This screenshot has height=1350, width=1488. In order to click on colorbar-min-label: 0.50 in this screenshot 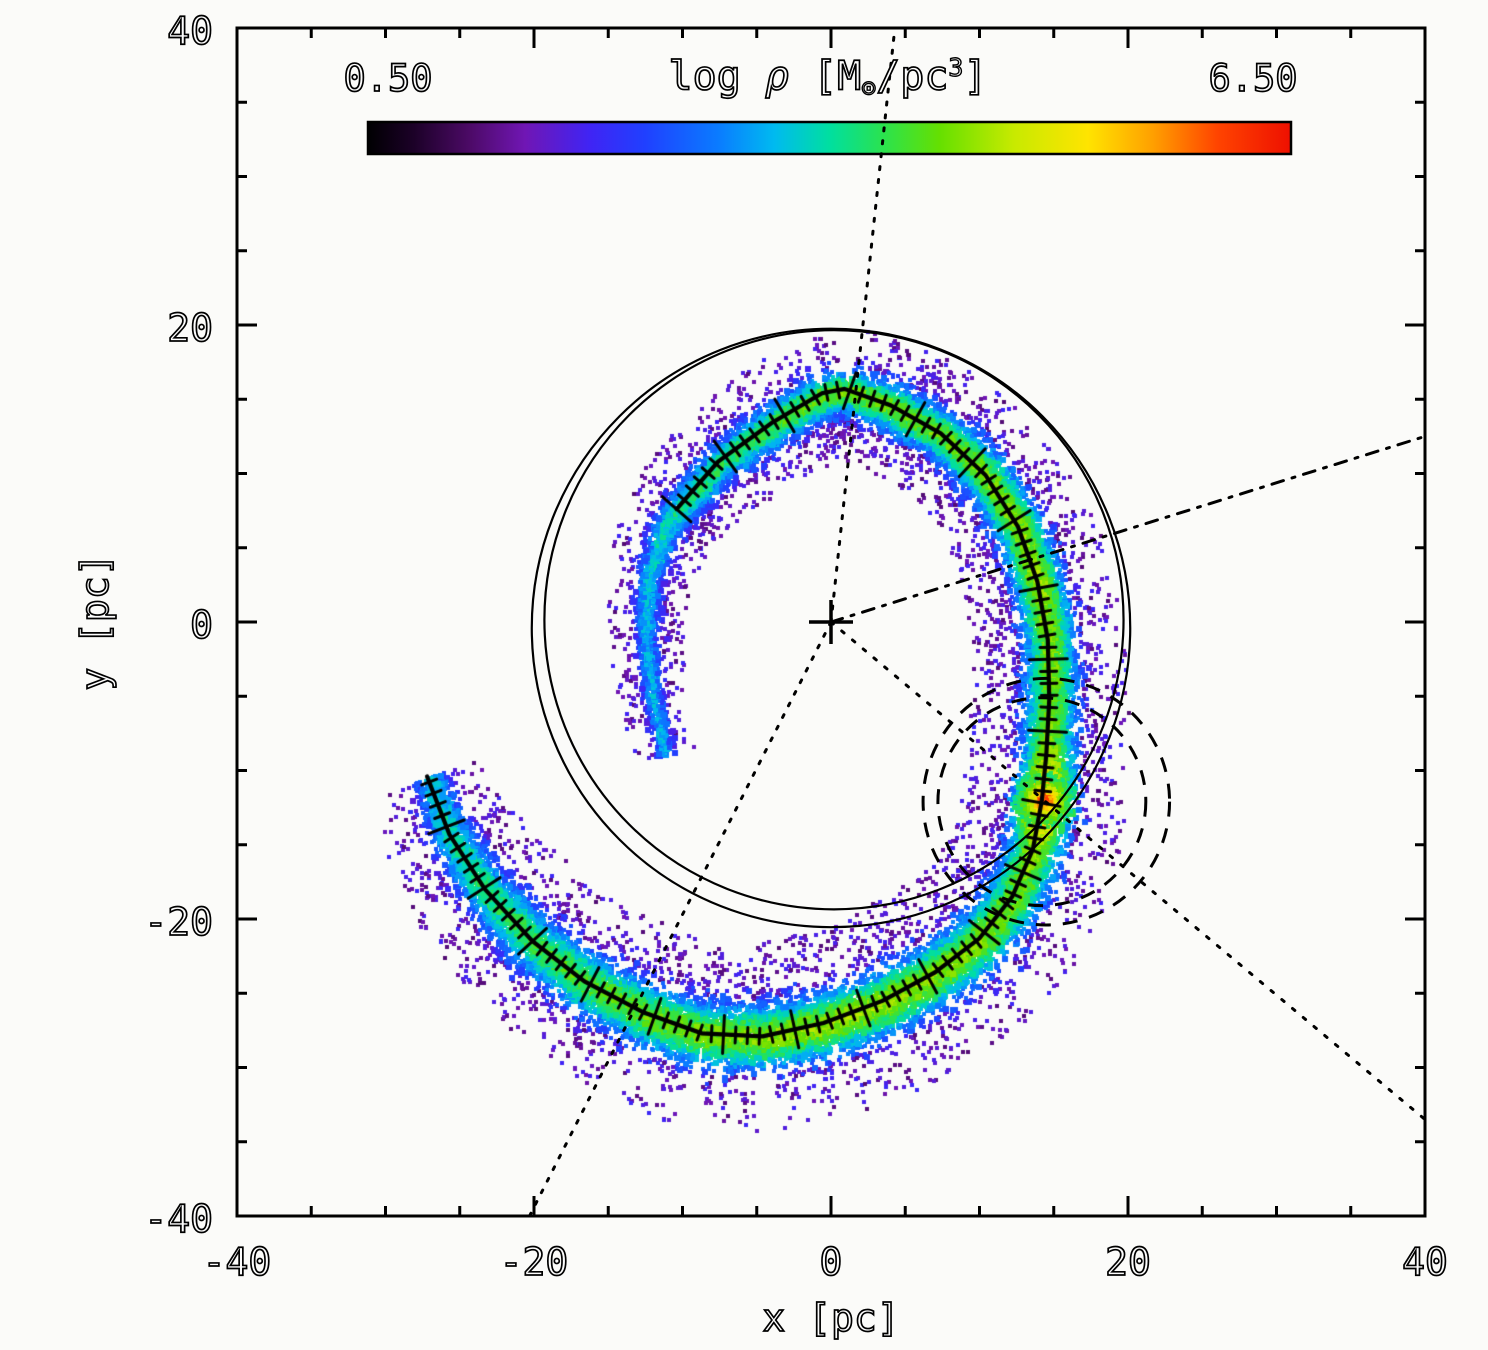, I will do `click(388, 78)`.